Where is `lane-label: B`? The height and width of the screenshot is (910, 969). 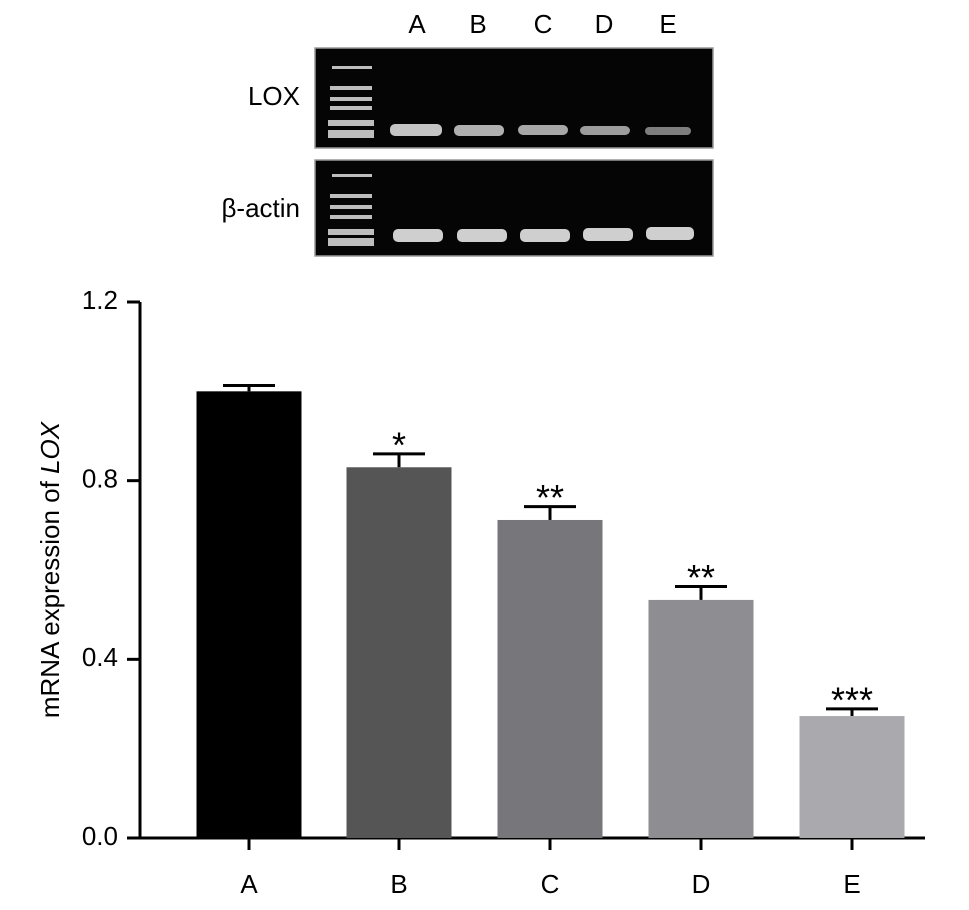
lane-label: B is located at coordinates (477, 24).